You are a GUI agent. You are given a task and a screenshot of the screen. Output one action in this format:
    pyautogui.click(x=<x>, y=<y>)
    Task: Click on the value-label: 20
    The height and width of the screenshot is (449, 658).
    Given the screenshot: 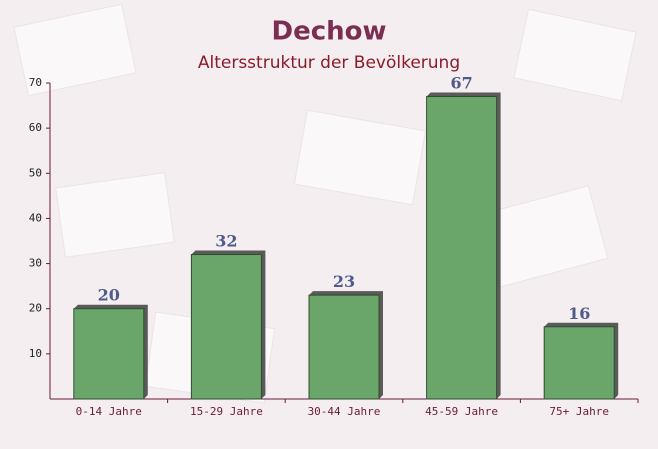 What is the action you would take?
    pyautogui.click(x=109, y=295)
    